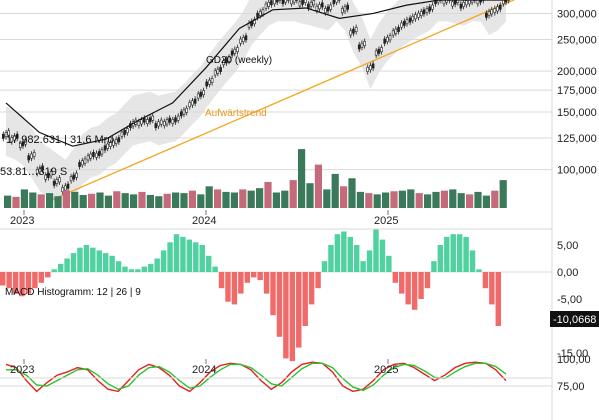 This screenshot has height=420, width=599. What do you see at coordinates (33, 172) in the screenshot?
I see `volume-value-label-2: 53.81…319 S` at bounding box center [33, 172].